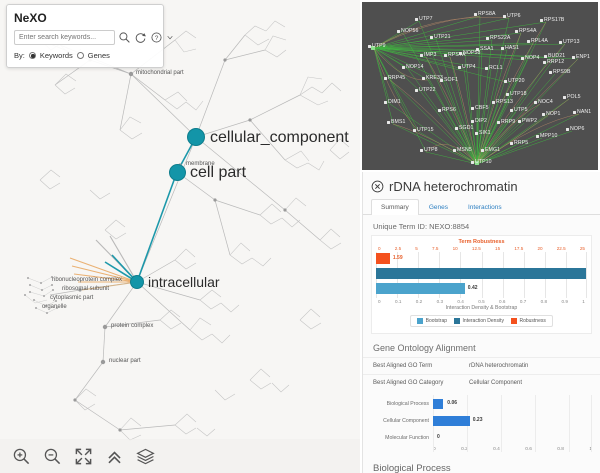 This screenshot has width=600, height=473. Describe the element at coordinates (476, 248) in the screenshot. I see `top-tick: 12.5` at that location.